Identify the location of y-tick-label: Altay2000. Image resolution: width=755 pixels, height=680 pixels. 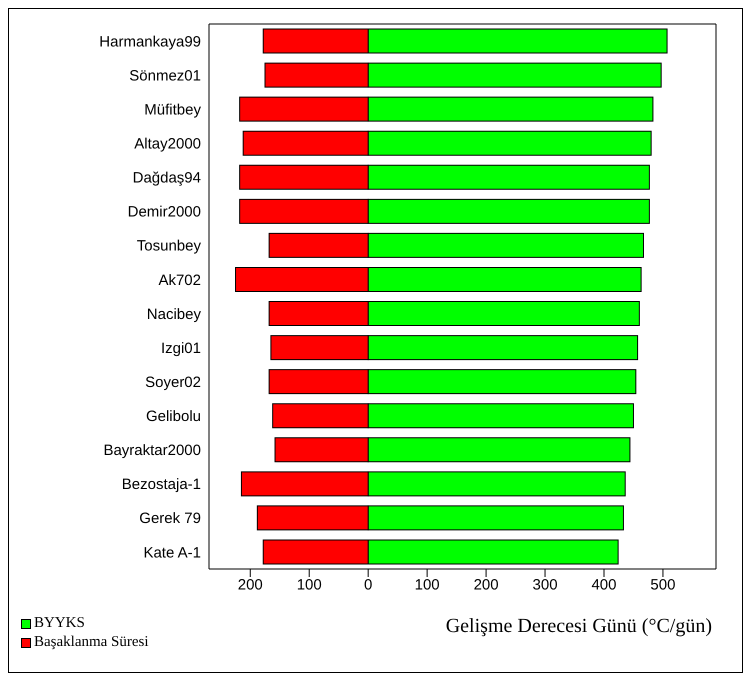
(167, 144).